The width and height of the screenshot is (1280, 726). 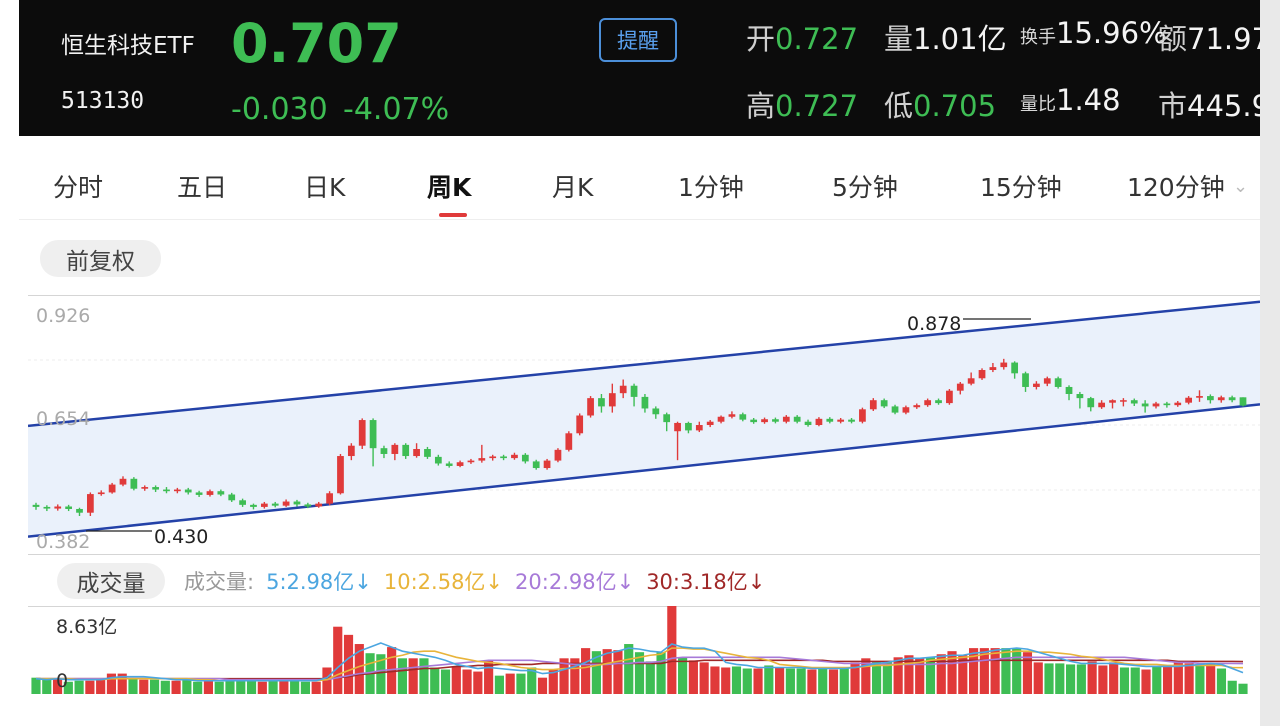 What do you see at coordinates (103, 101) in the screenshot?
I see `security-code: 513130` at bounding box center [103, 101].